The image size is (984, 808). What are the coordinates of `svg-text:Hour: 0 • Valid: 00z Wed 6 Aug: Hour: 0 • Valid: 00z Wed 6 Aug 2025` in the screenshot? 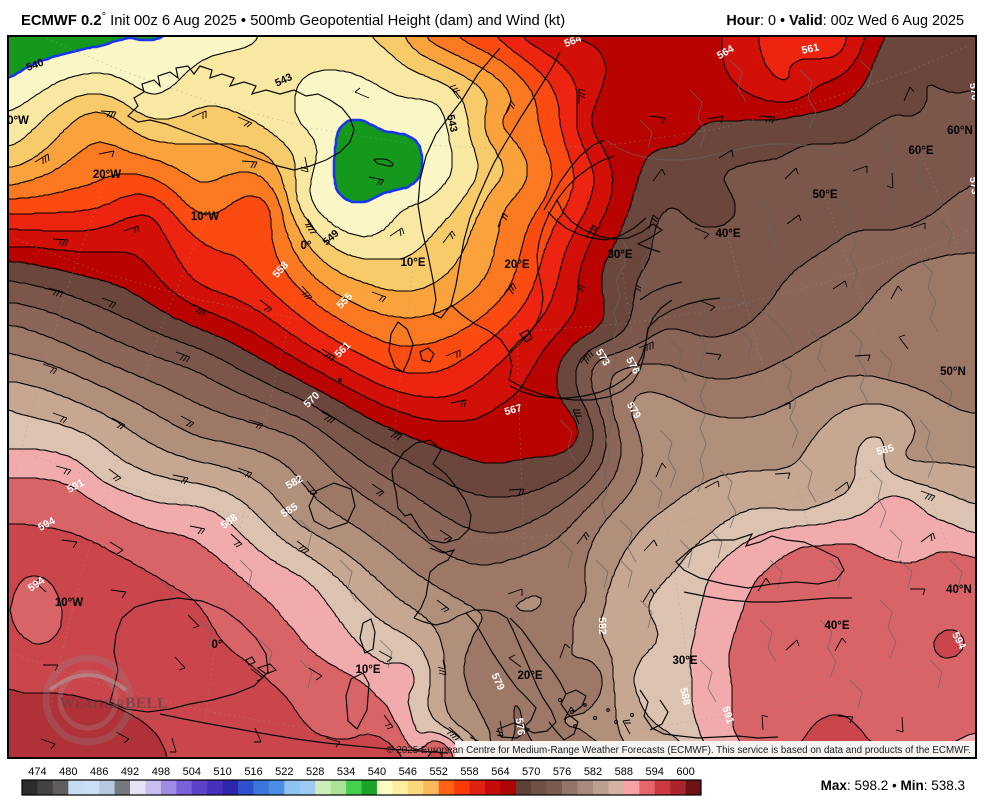 It's located at (845, 21).